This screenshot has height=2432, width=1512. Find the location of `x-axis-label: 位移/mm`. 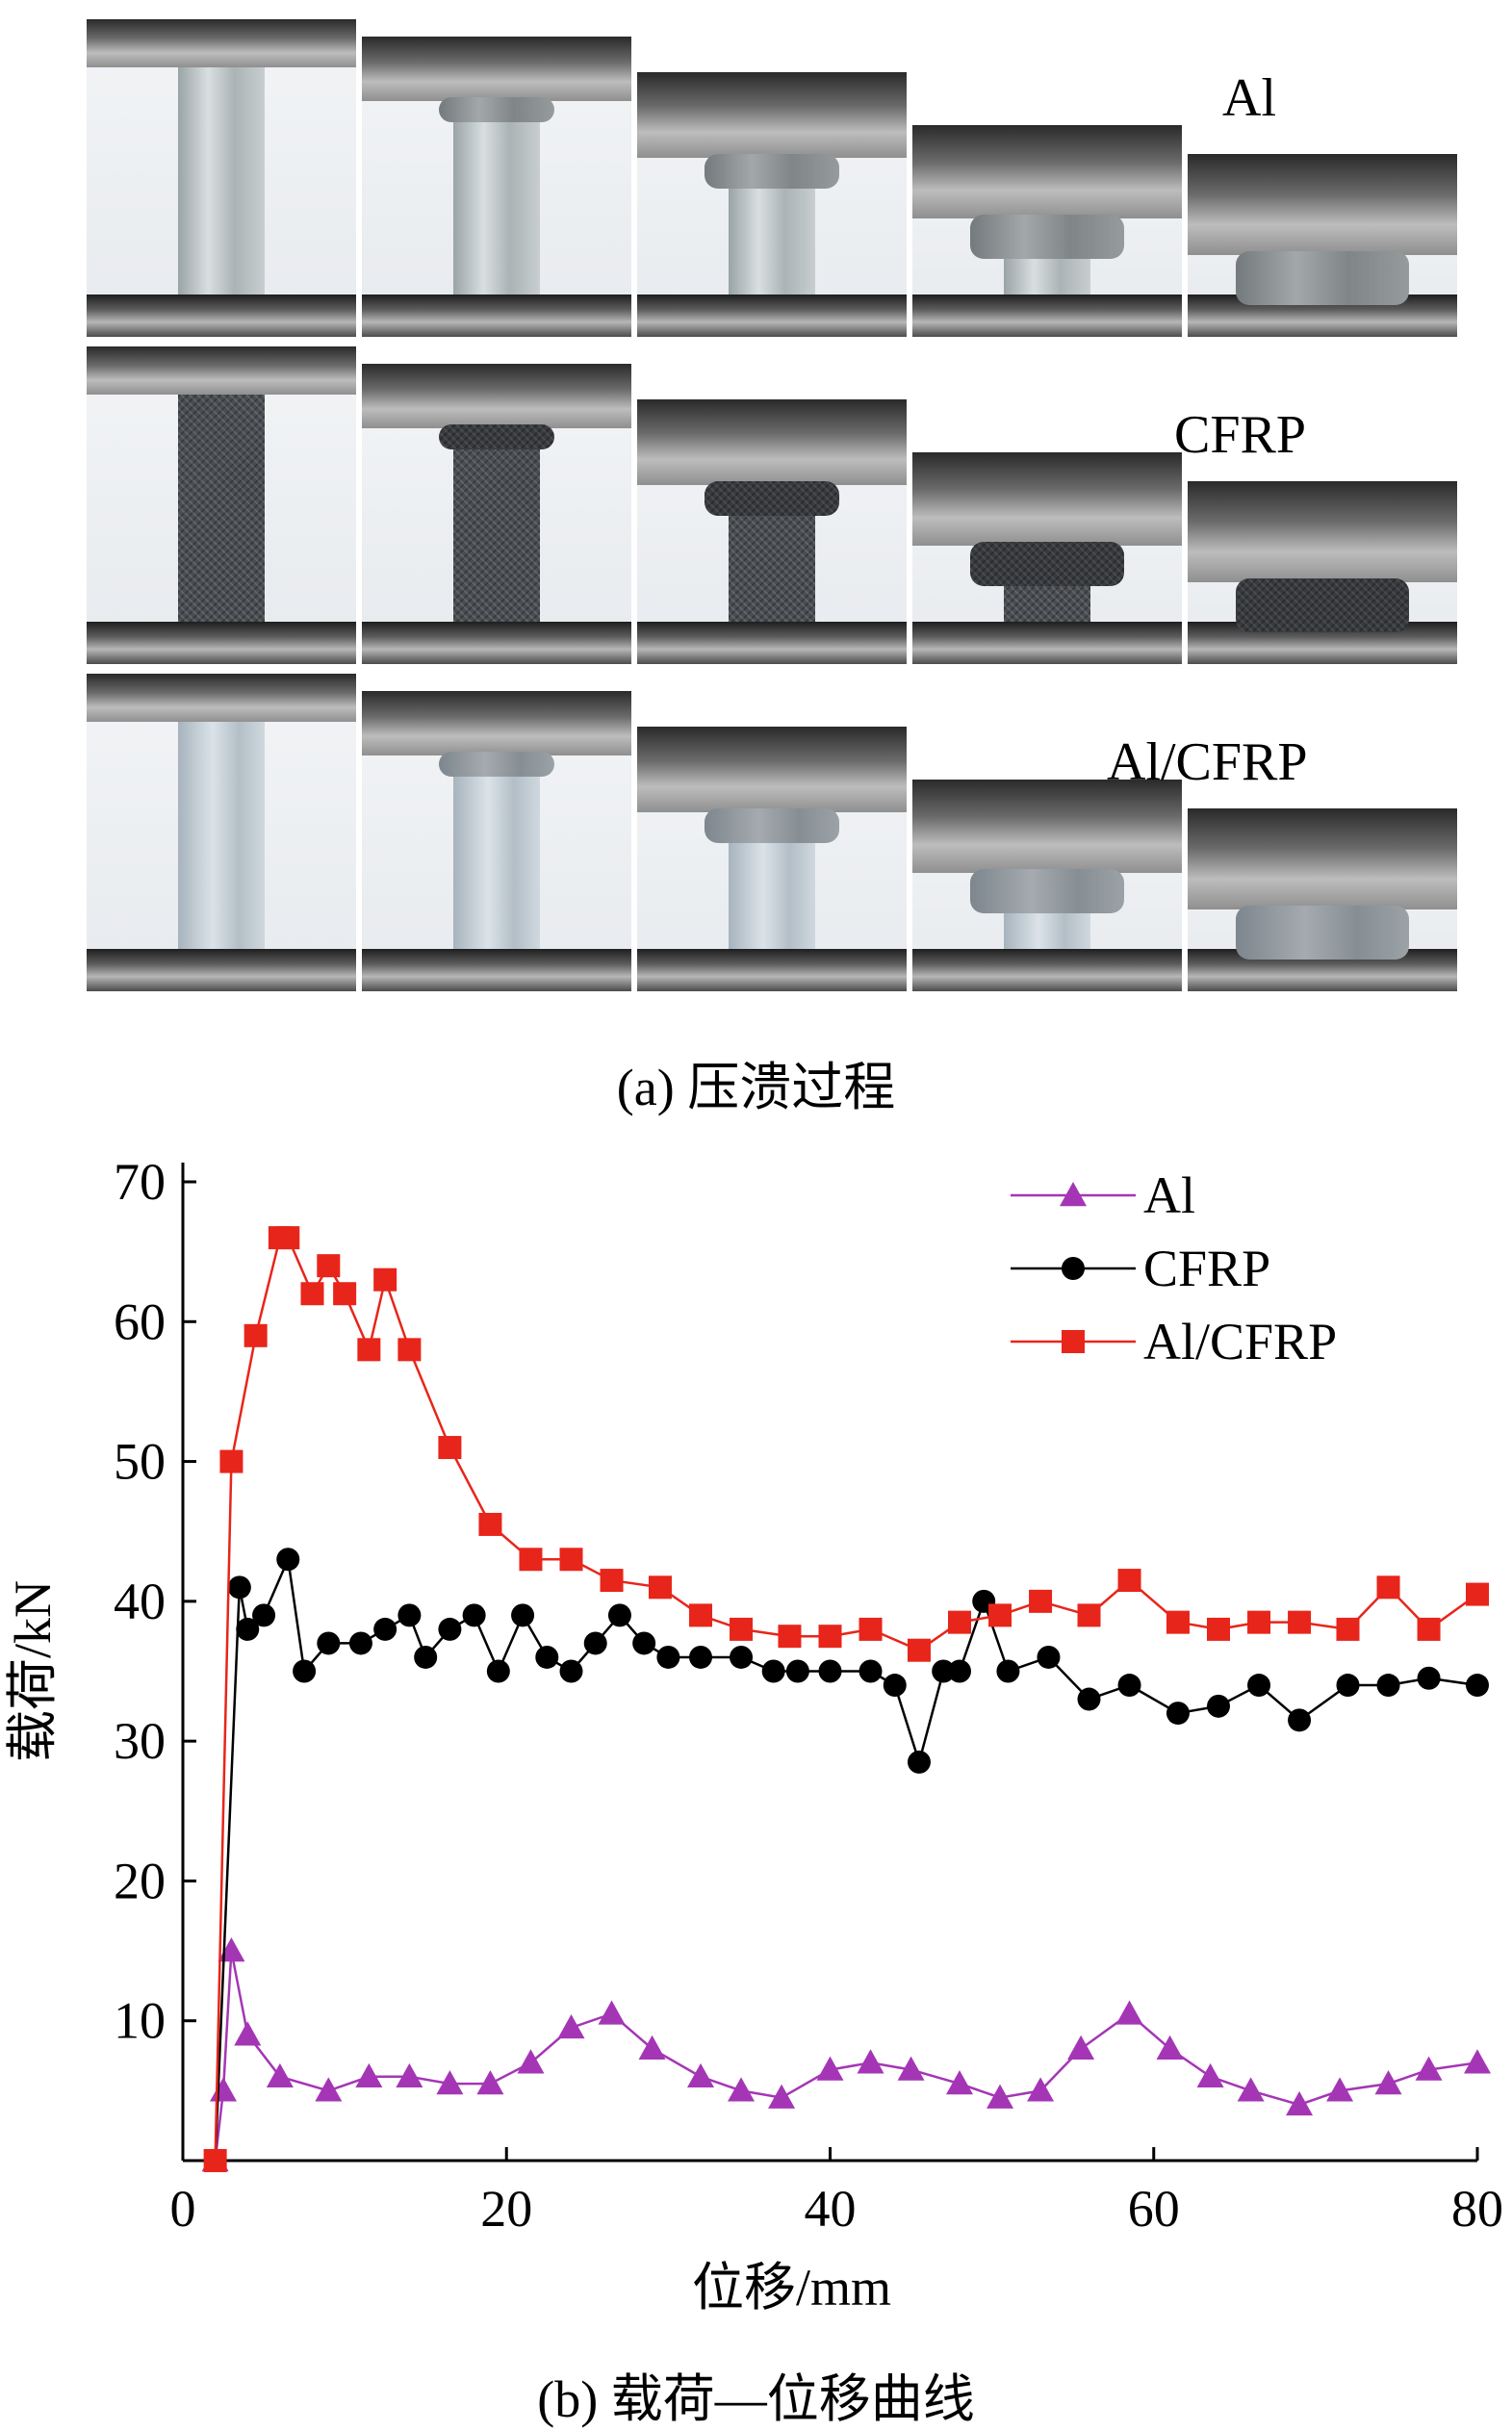

x-axis-label: 位移/mm is located at coordinates (791, 2288).